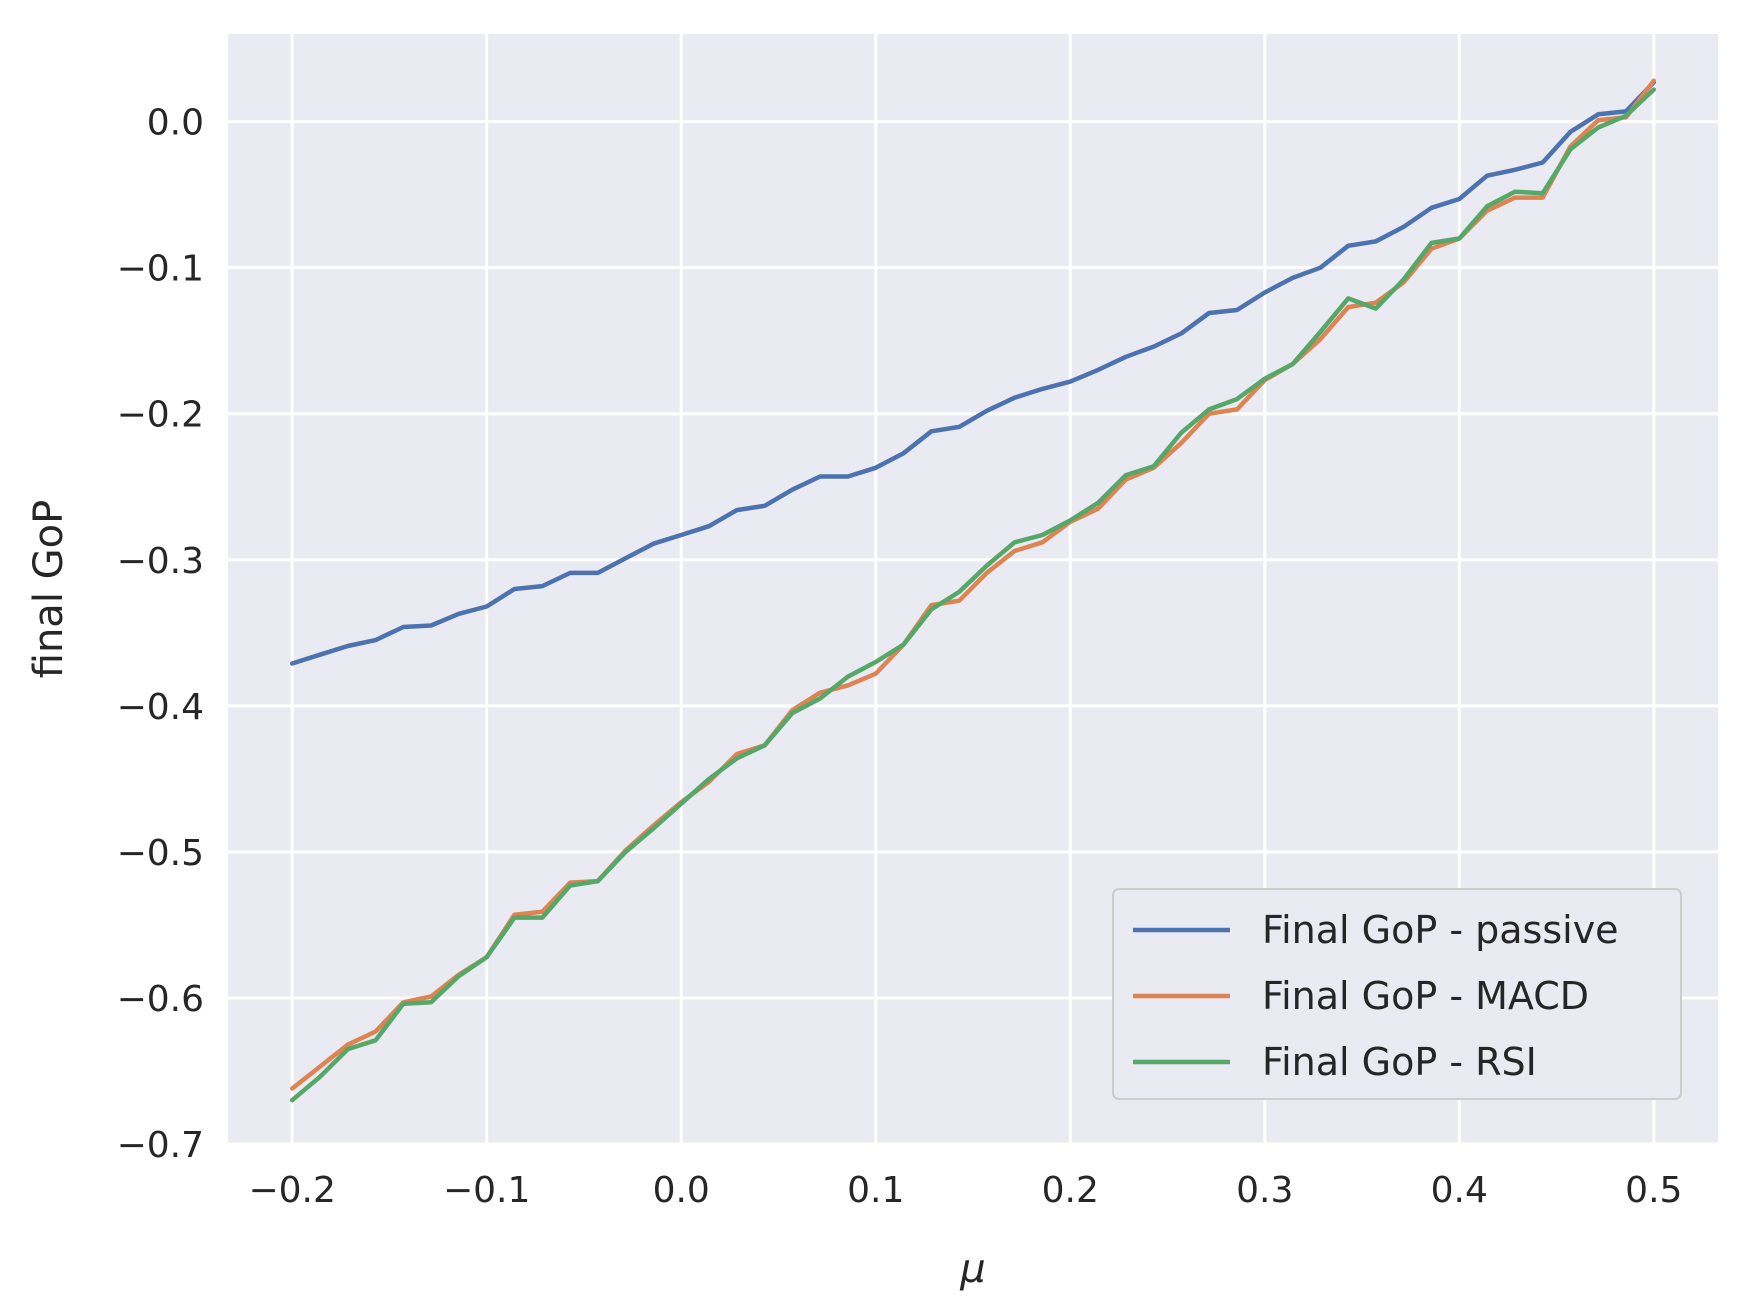 The width and height of the screenshot is (1752, 1314). Describe the element at coordinates (160, 269) in the screenshot. I see `y-tick-label: −0.1` at that location.